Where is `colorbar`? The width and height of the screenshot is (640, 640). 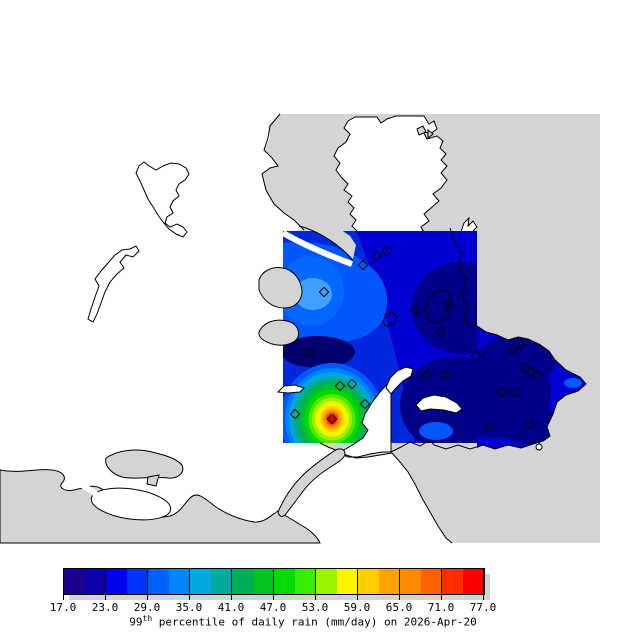 colorbar is located at coordinates (274, 581).